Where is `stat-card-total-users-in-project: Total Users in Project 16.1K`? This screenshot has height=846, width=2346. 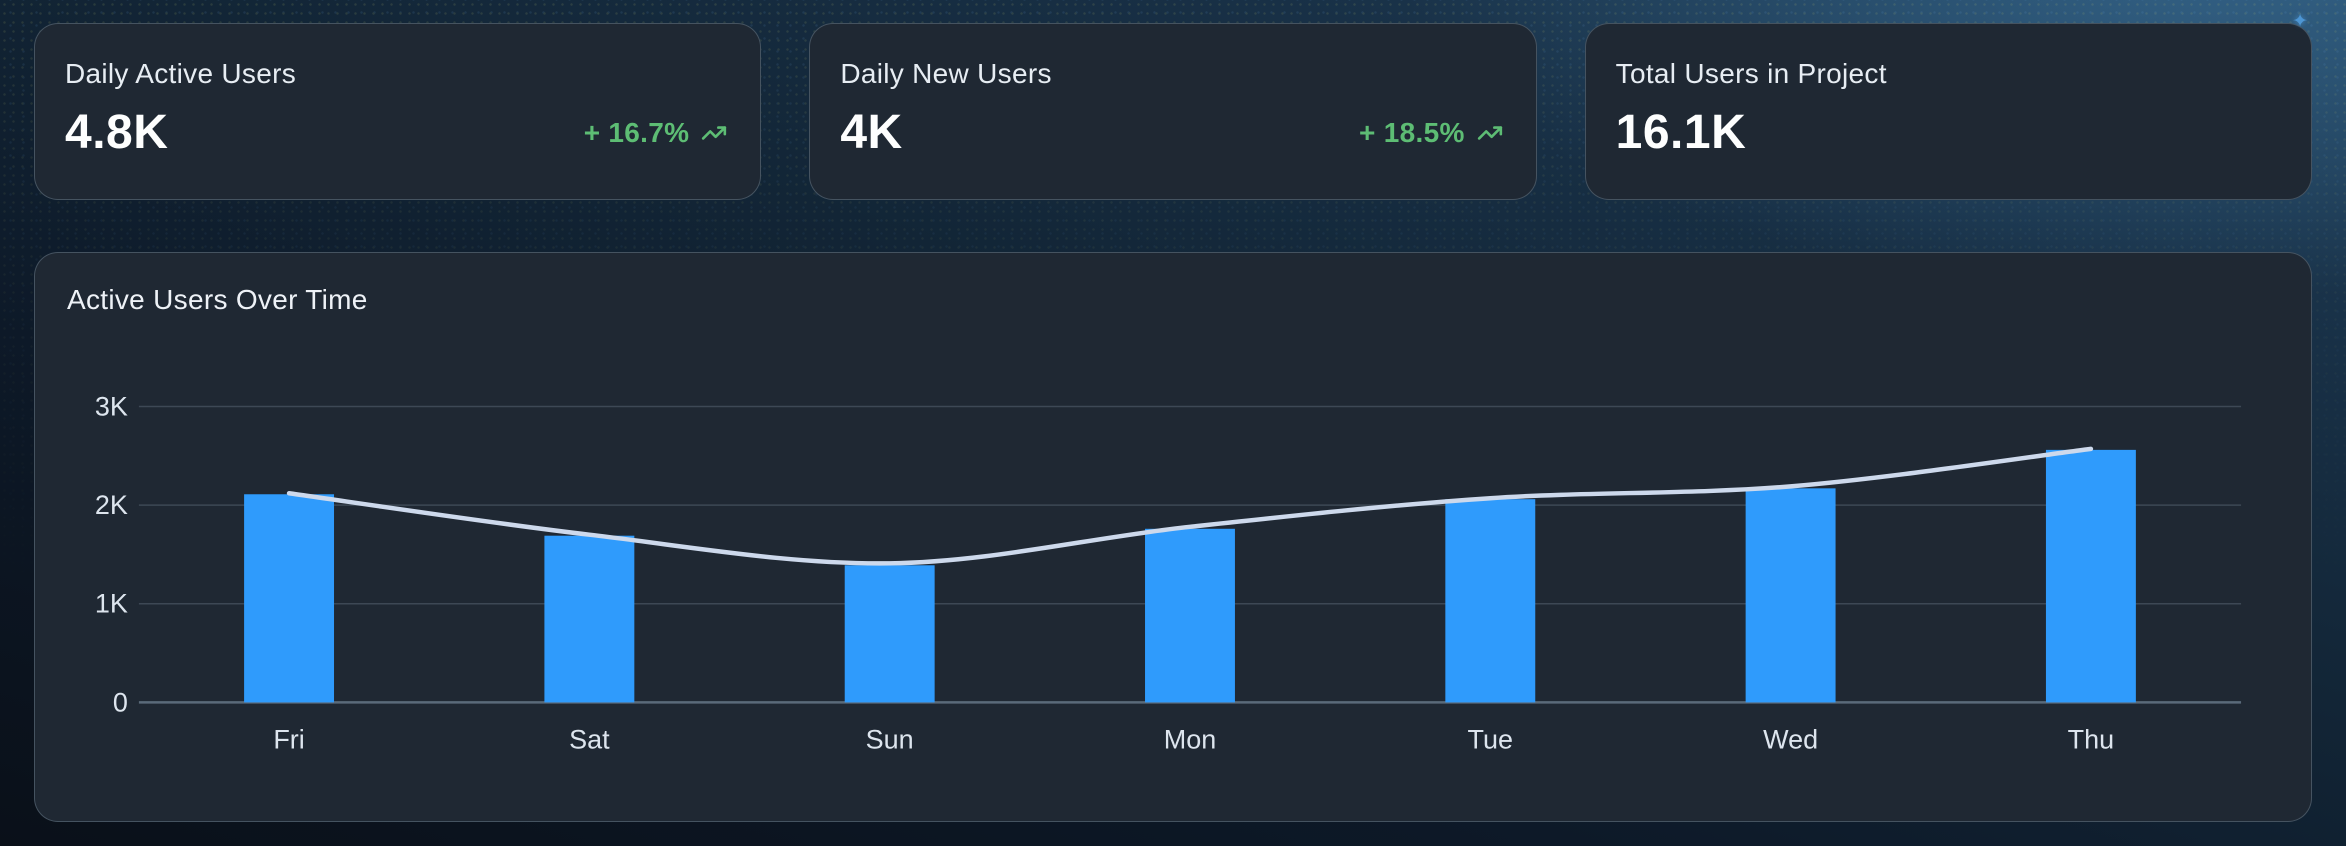 stat-card-total-users-in-project: Total Users in Project 16.1K is located at coordinates (1948, 111).